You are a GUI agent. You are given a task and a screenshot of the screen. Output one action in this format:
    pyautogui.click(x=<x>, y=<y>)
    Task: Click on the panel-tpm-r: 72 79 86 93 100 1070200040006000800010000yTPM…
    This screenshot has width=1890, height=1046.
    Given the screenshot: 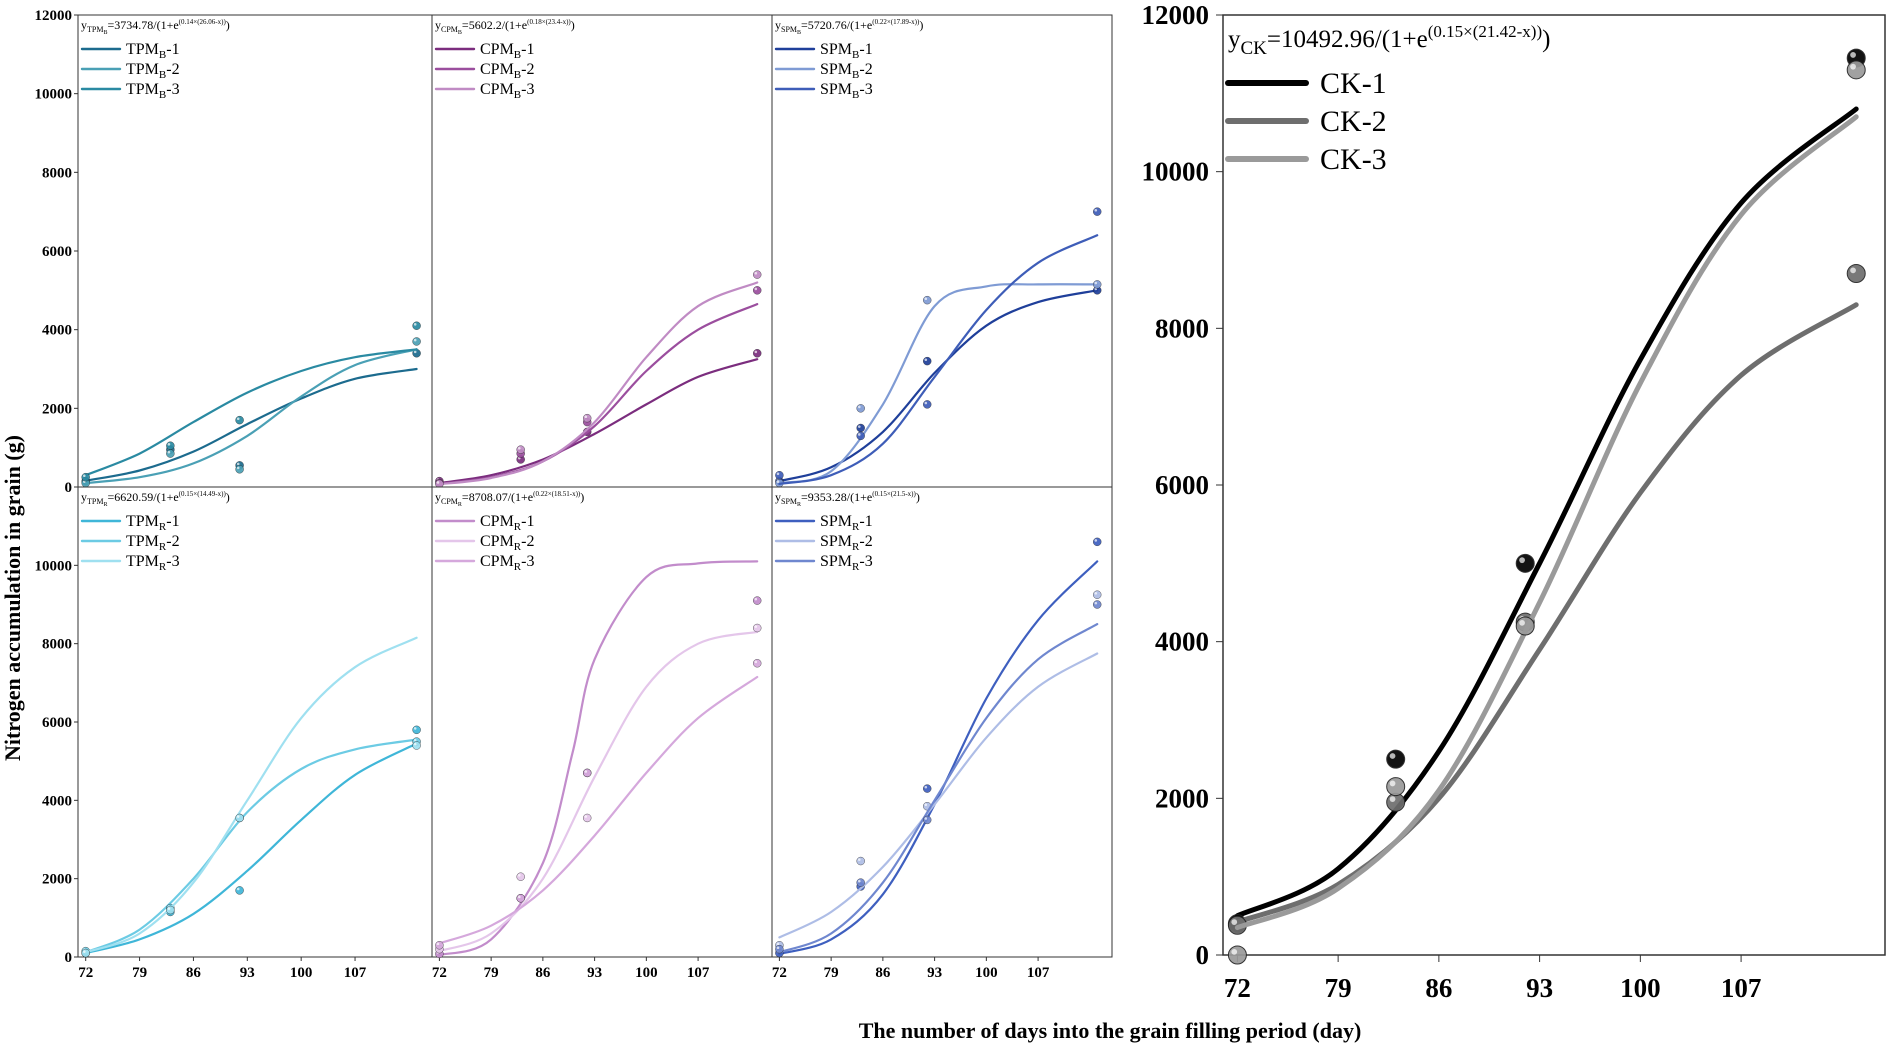 What is the action you would take?
    pyautogui.click(x=234, y=733)
    